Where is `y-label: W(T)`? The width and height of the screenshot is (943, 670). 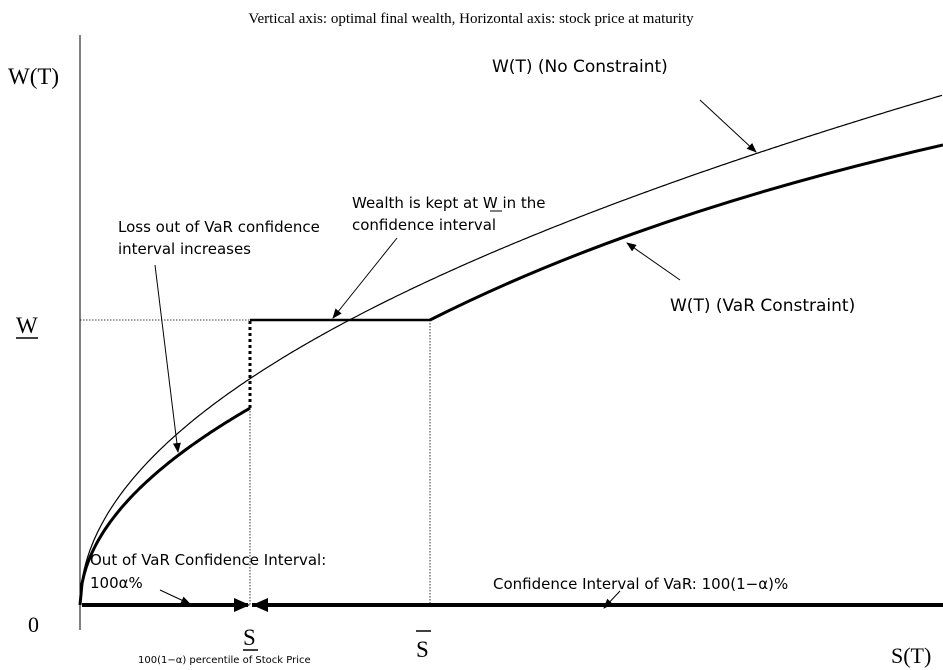 y-label: W(T) is located at coordinates (33, 76).